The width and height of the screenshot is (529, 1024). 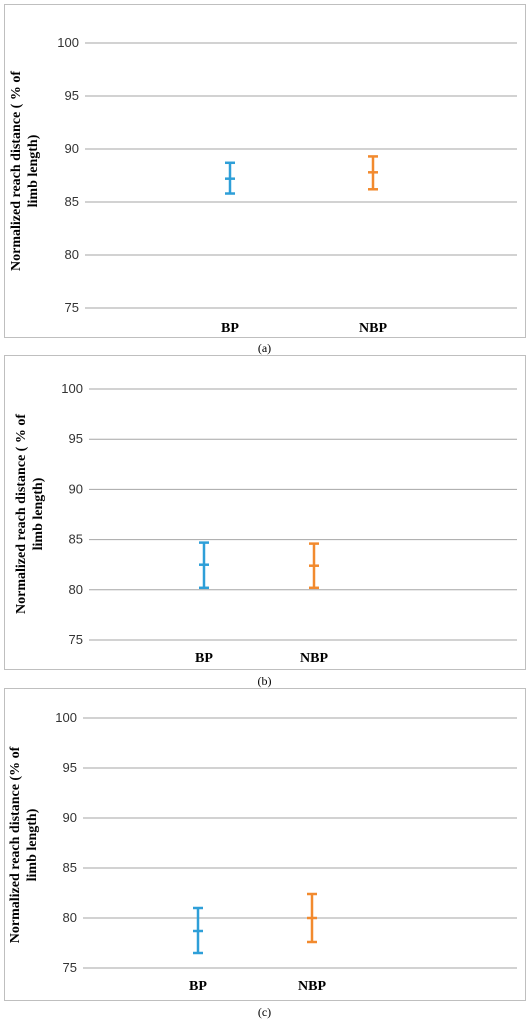 What do you see at coordinates (264, 681) in the screenshot?
I see `caption-b: (b)` at bounding box center [264, 681].